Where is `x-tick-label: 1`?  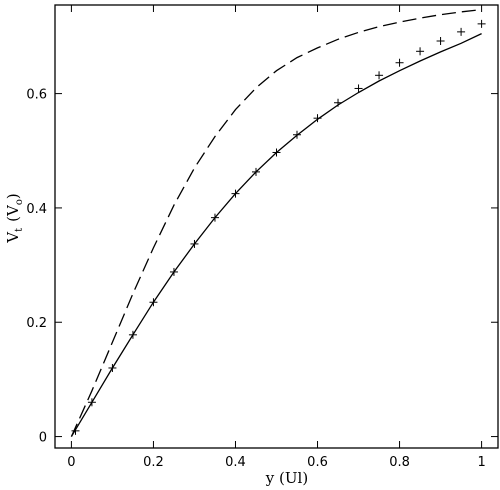 x-tick-label: 1 is located at coordinates (481, 462).